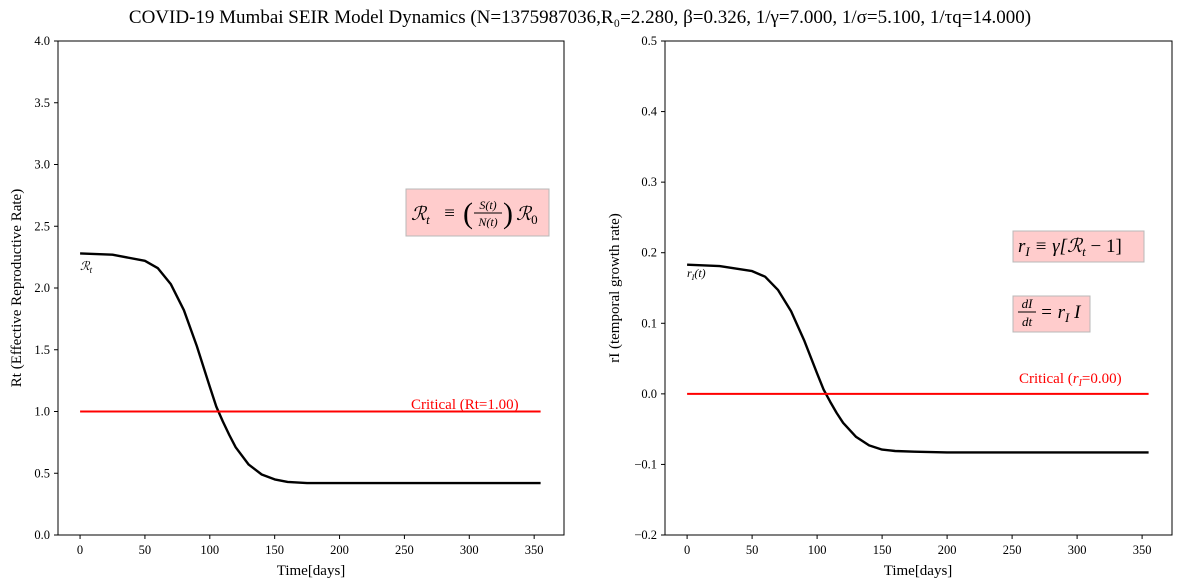 This screenshot has height=587, width=1181. Describe the element at coordinates (42, 473) in the screenshot. I see `rt-y-tick-label: 0.5` at that location.